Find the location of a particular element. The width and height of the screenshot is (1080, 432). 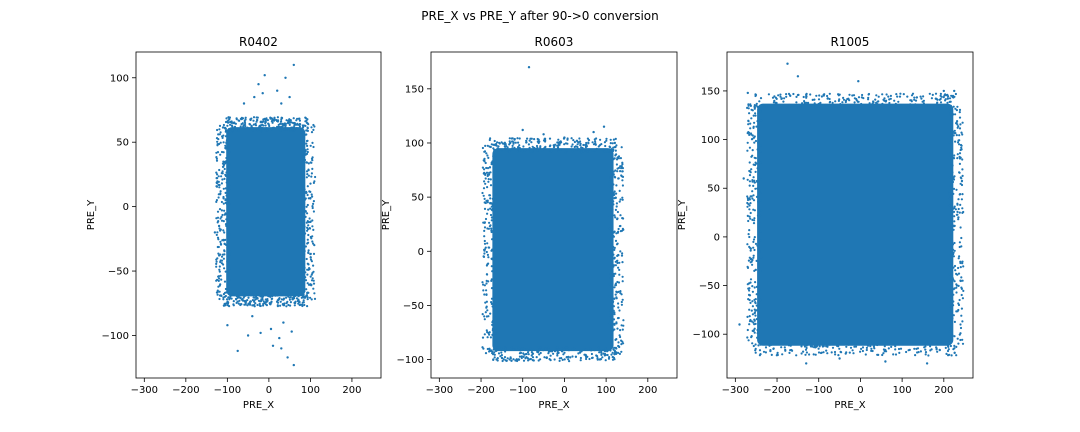

x-tick-label: −200 is located at coordinates (480, 390).